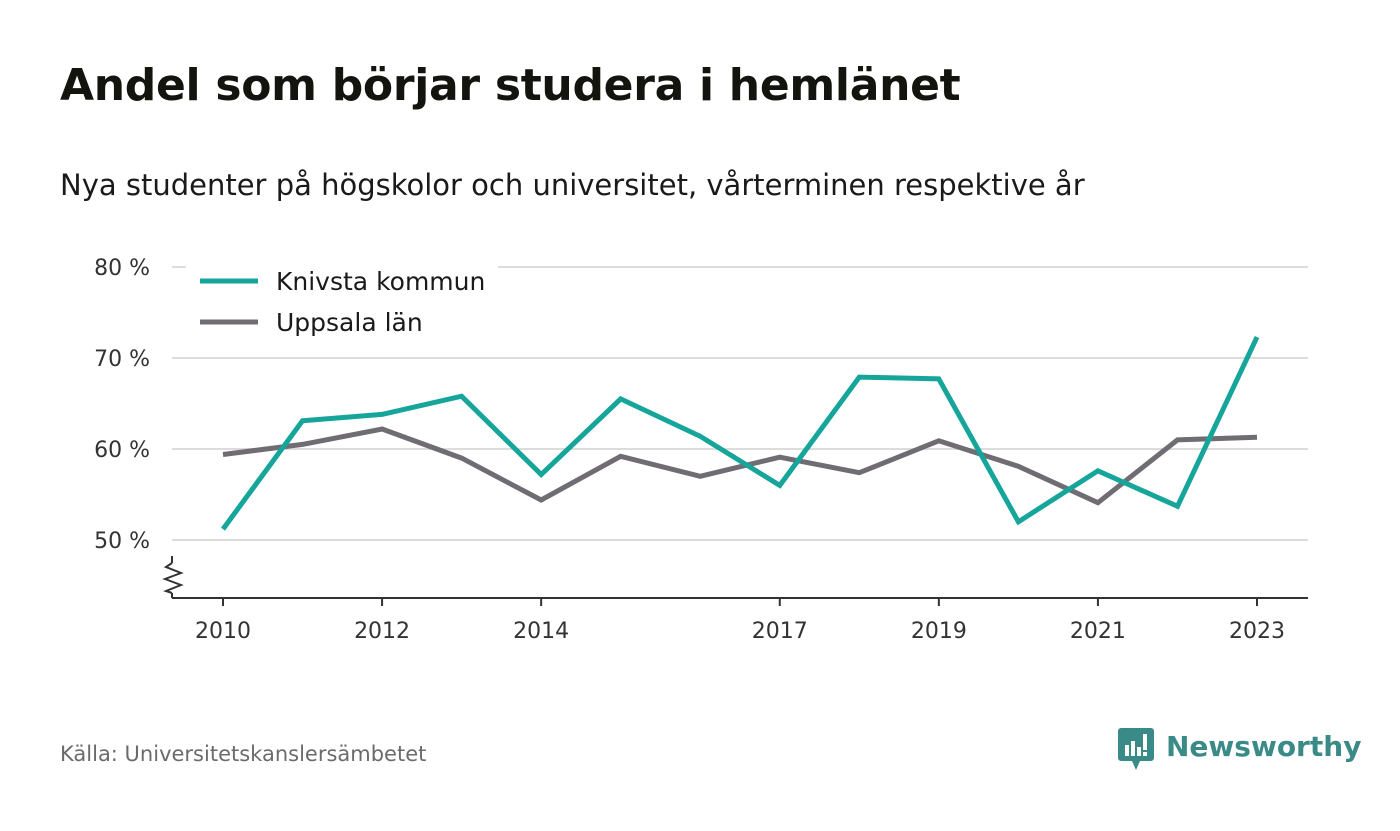 This screenshot has height=831, width=1400. What do you see at coordinates (122, 359) in the screenshot?
I see `y-tick-label: 70 %` at bounding box center [122, 359].